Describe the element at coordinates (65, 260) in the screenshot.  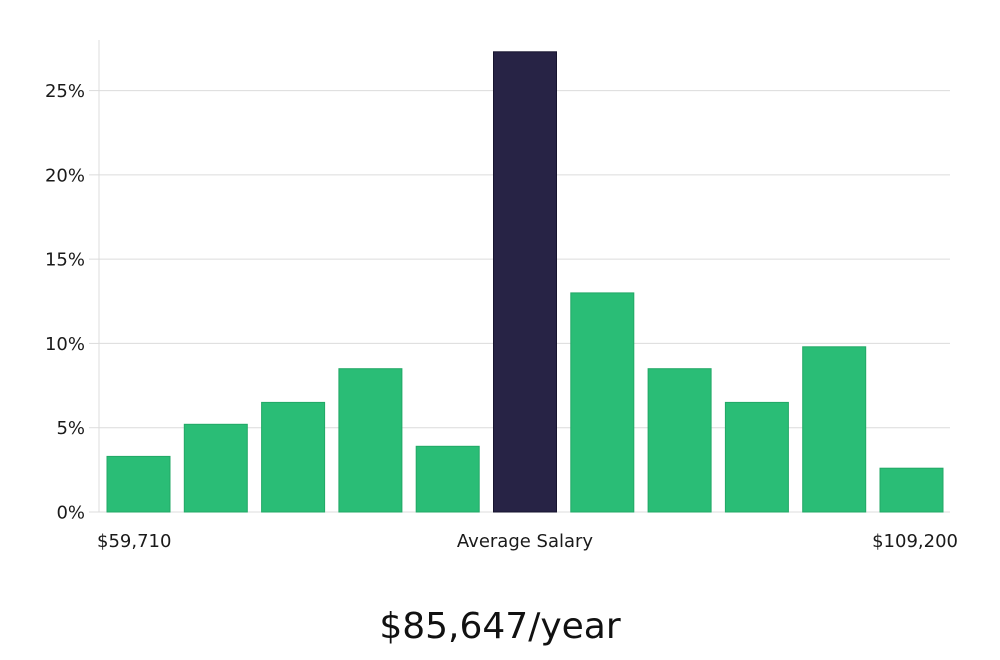
I see `y-tick-label: 15%` at that location.